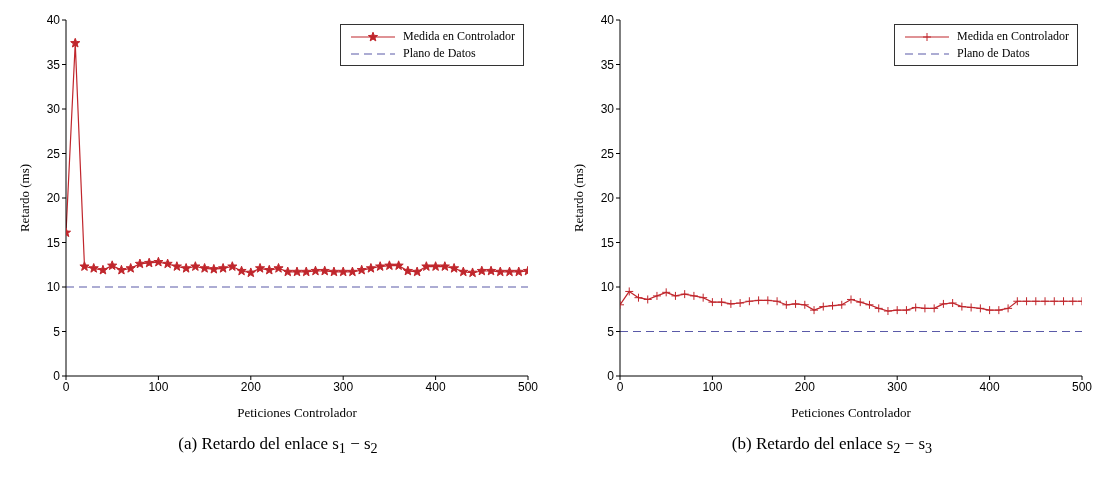 The image size is (1110, 484). Describe the element at coordinates (712, 386) in the screenshot. I see `x-tick-label: 100` at that location.